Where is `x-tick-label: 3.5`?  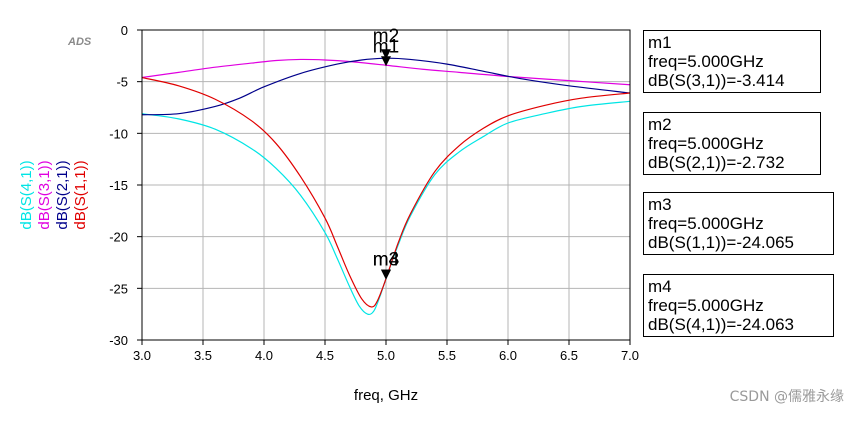 x-tick-label: 3.5 is located at coordinates (203, 355).